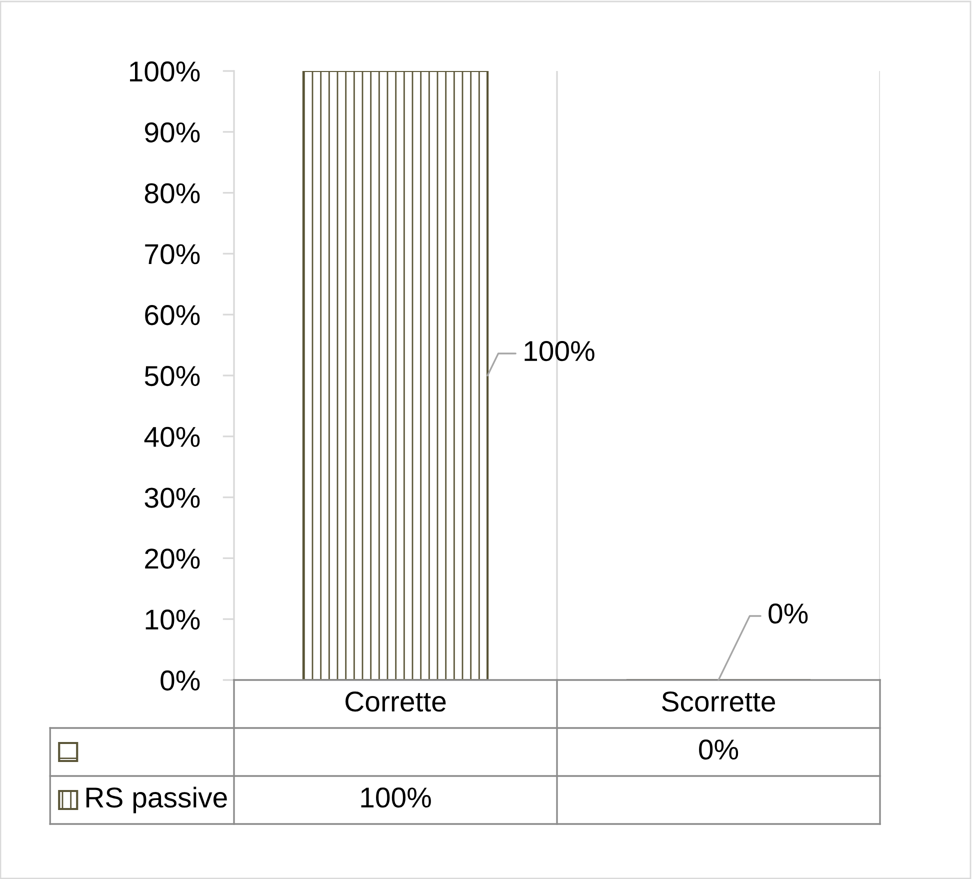 The width and height of the screenshot is (972, 879). Describe the element at coordinates (172, 193) in the screenshot. I see `y-tick-label: 80%` at that location.